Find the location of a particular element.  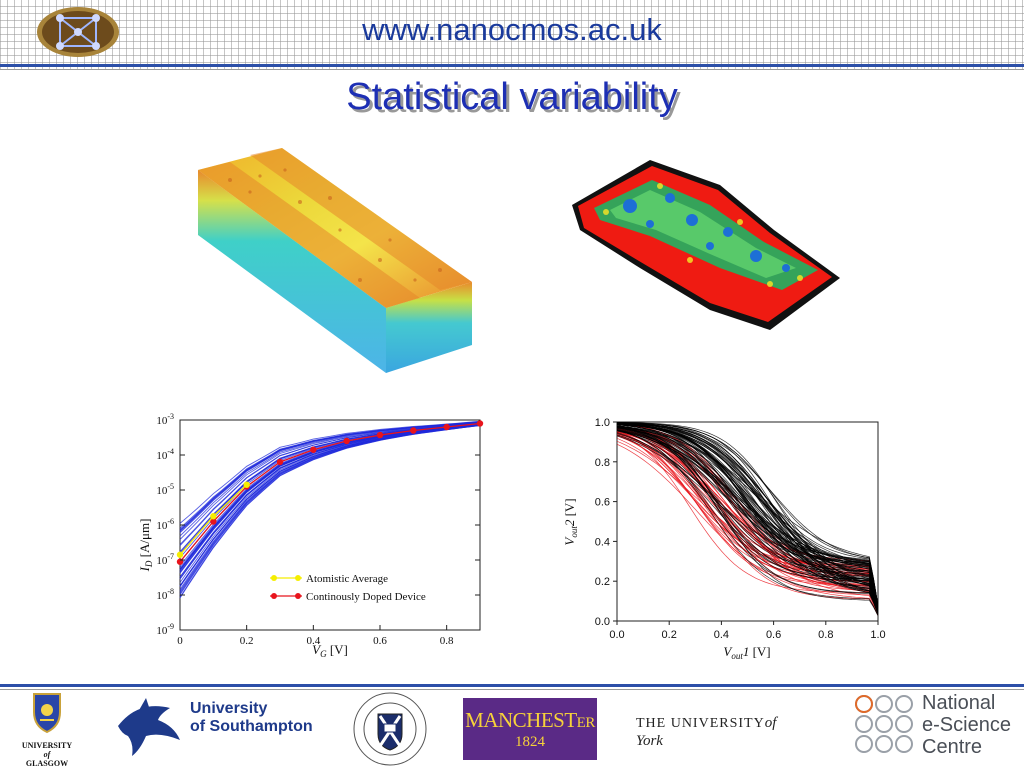

edinburgh-logo is located at coordinates (390, 729).